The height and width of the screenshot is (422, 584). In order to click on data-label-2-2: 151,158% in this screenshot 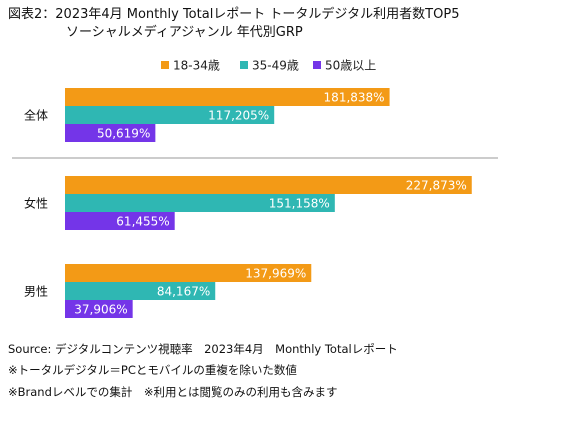, I will do `click(299, 204)`.